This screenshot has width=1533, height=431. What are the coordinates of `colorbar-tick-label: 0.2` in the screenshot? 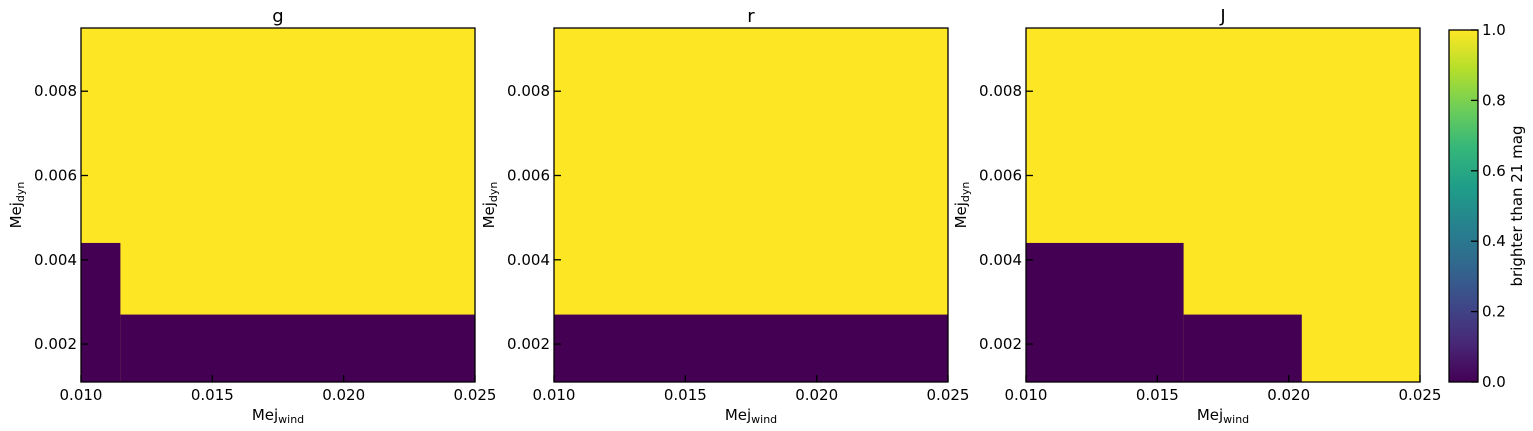 It's located at (1494, 312).